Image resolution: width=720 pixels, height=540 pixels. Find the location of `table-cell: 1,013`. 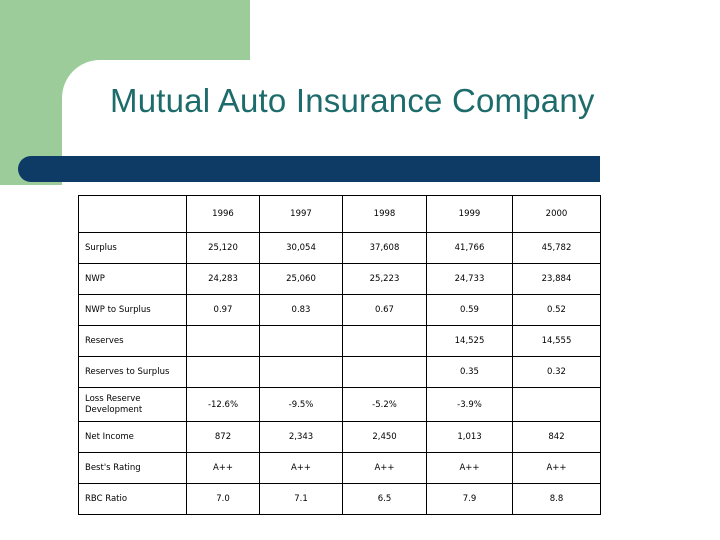

table-cell: 1,013 is located at coordinates (469, 437).